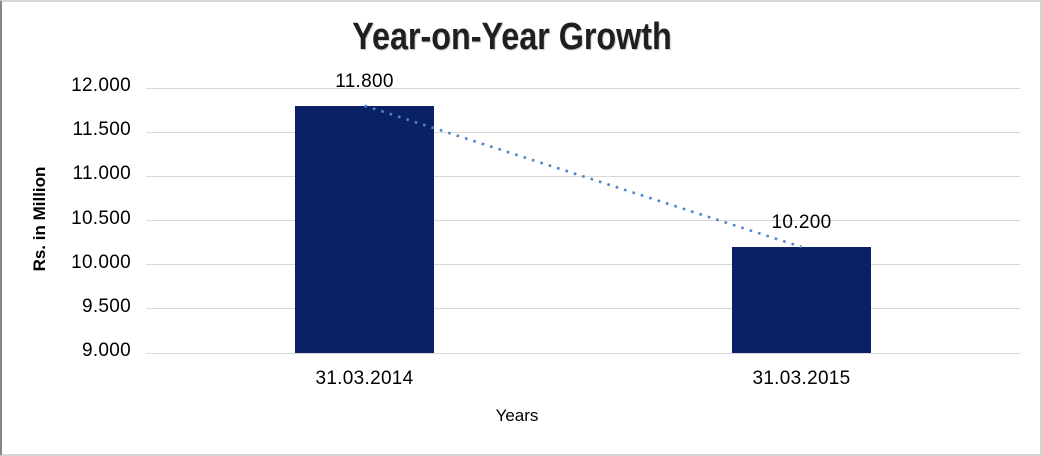  Describe the element at coordinates (101, 130) in the screenshot. I see `y-tick-label: 11.500` at that location.